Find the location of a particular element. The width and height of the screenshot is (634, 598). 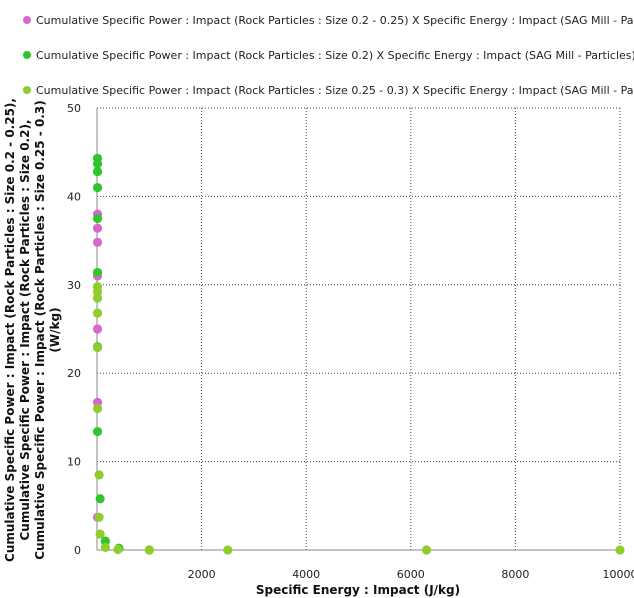

y-tick-label: 30 is located at coordinates (74, 285).